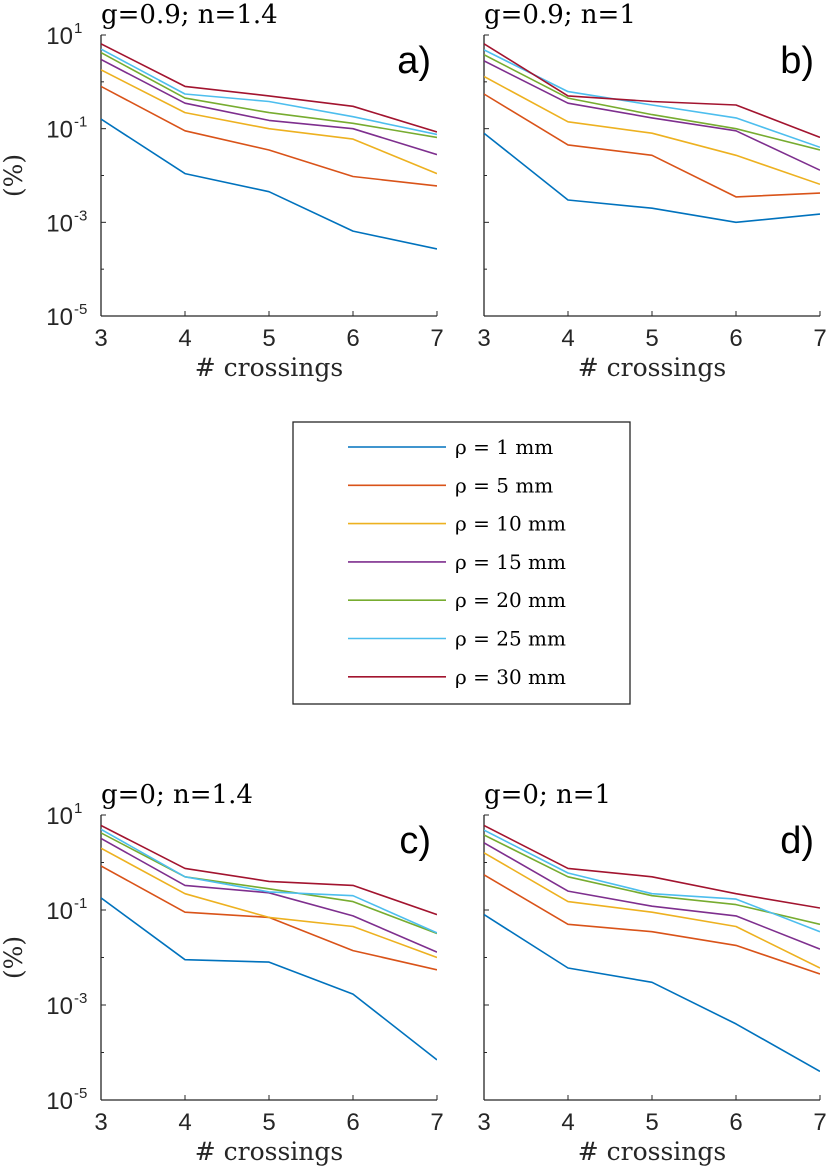 This screenshot has width=830, height=1175. What do you see at coordinates (177, 795) in the screenshot?
I see `panel-title: g=0; n=1.4` at bounding box center [177, 795].